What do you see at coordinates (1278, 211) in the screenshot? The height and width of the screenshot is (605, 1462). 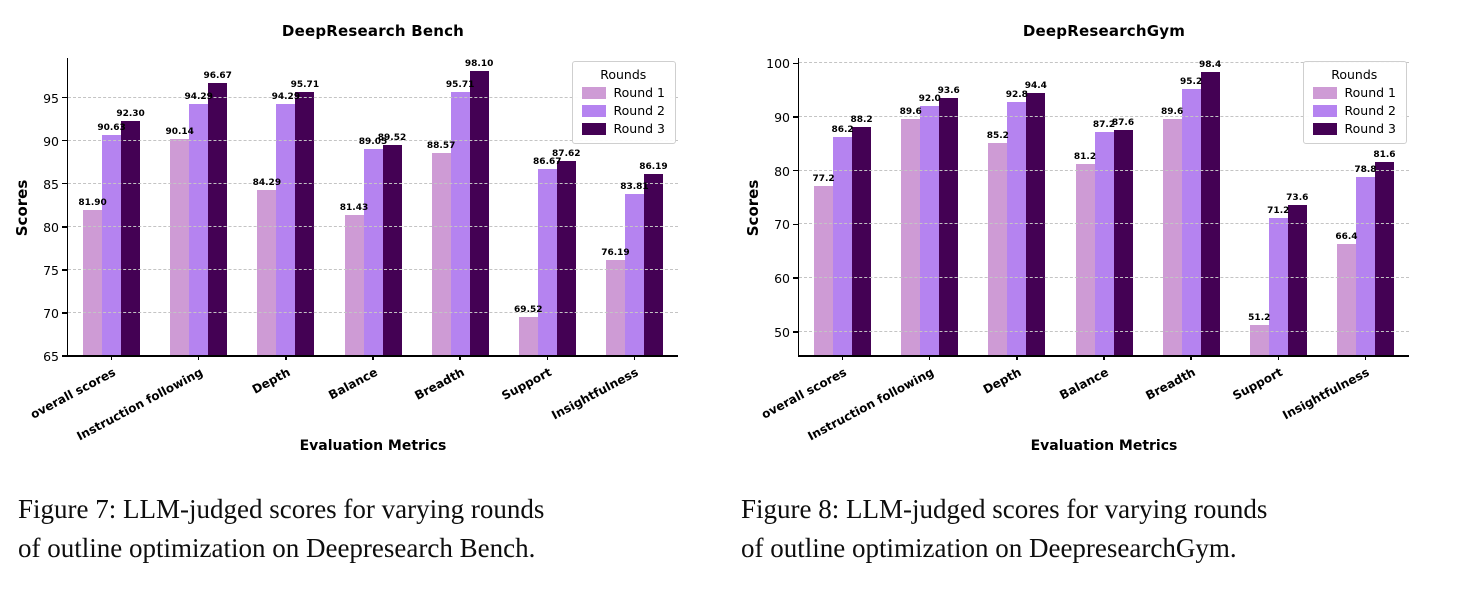 I see `bar-value-label: 71.2` at bounding box center [1278, 211].